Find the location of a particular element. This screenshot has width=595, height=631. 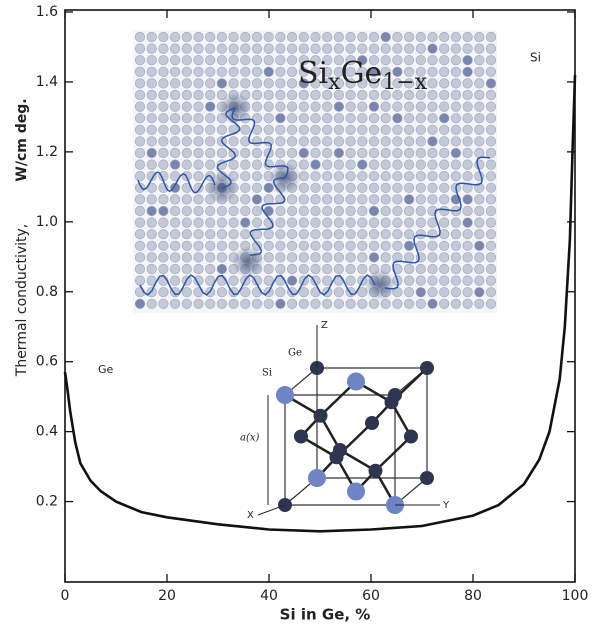

crystal-label: Y is located at coordinates (446, 505).